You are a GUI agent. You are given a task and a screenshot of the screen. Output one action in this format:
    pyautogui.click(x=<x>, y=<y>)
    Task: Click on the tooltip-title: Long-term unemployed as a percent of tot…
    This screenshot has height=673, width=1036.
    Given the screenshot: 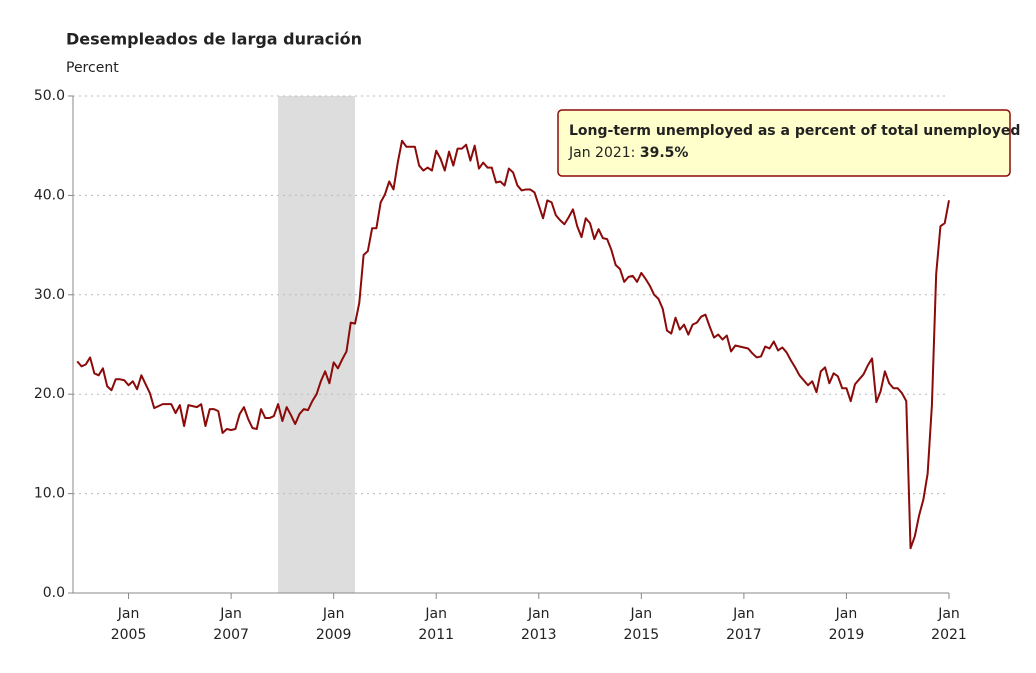 What is the action you would take?
    pyautogui.click(x=794, y=131)
    